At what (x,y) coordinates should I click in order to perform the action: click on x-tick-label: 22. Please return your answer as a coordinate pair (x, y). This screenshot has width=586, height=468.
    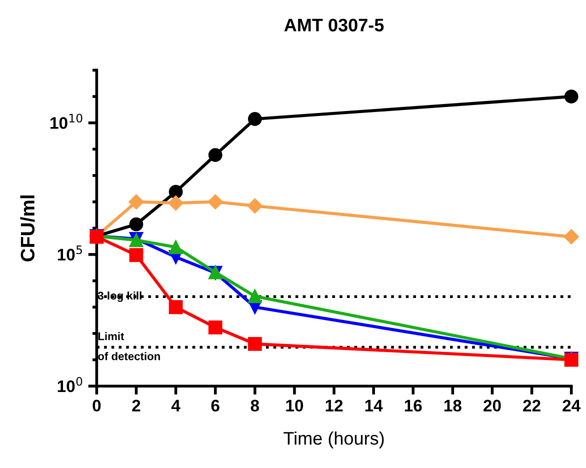
    Looking at the image, I should click on (531, 406).